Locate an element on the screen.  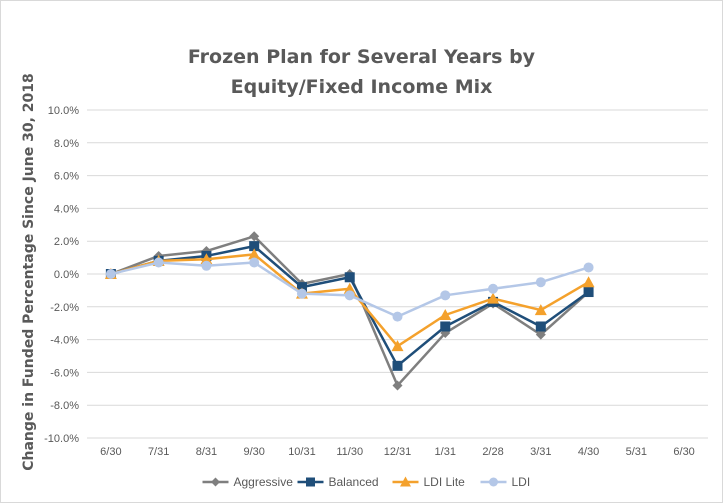
x-tick-label: 12/31 is located at coordinates (398, 452).